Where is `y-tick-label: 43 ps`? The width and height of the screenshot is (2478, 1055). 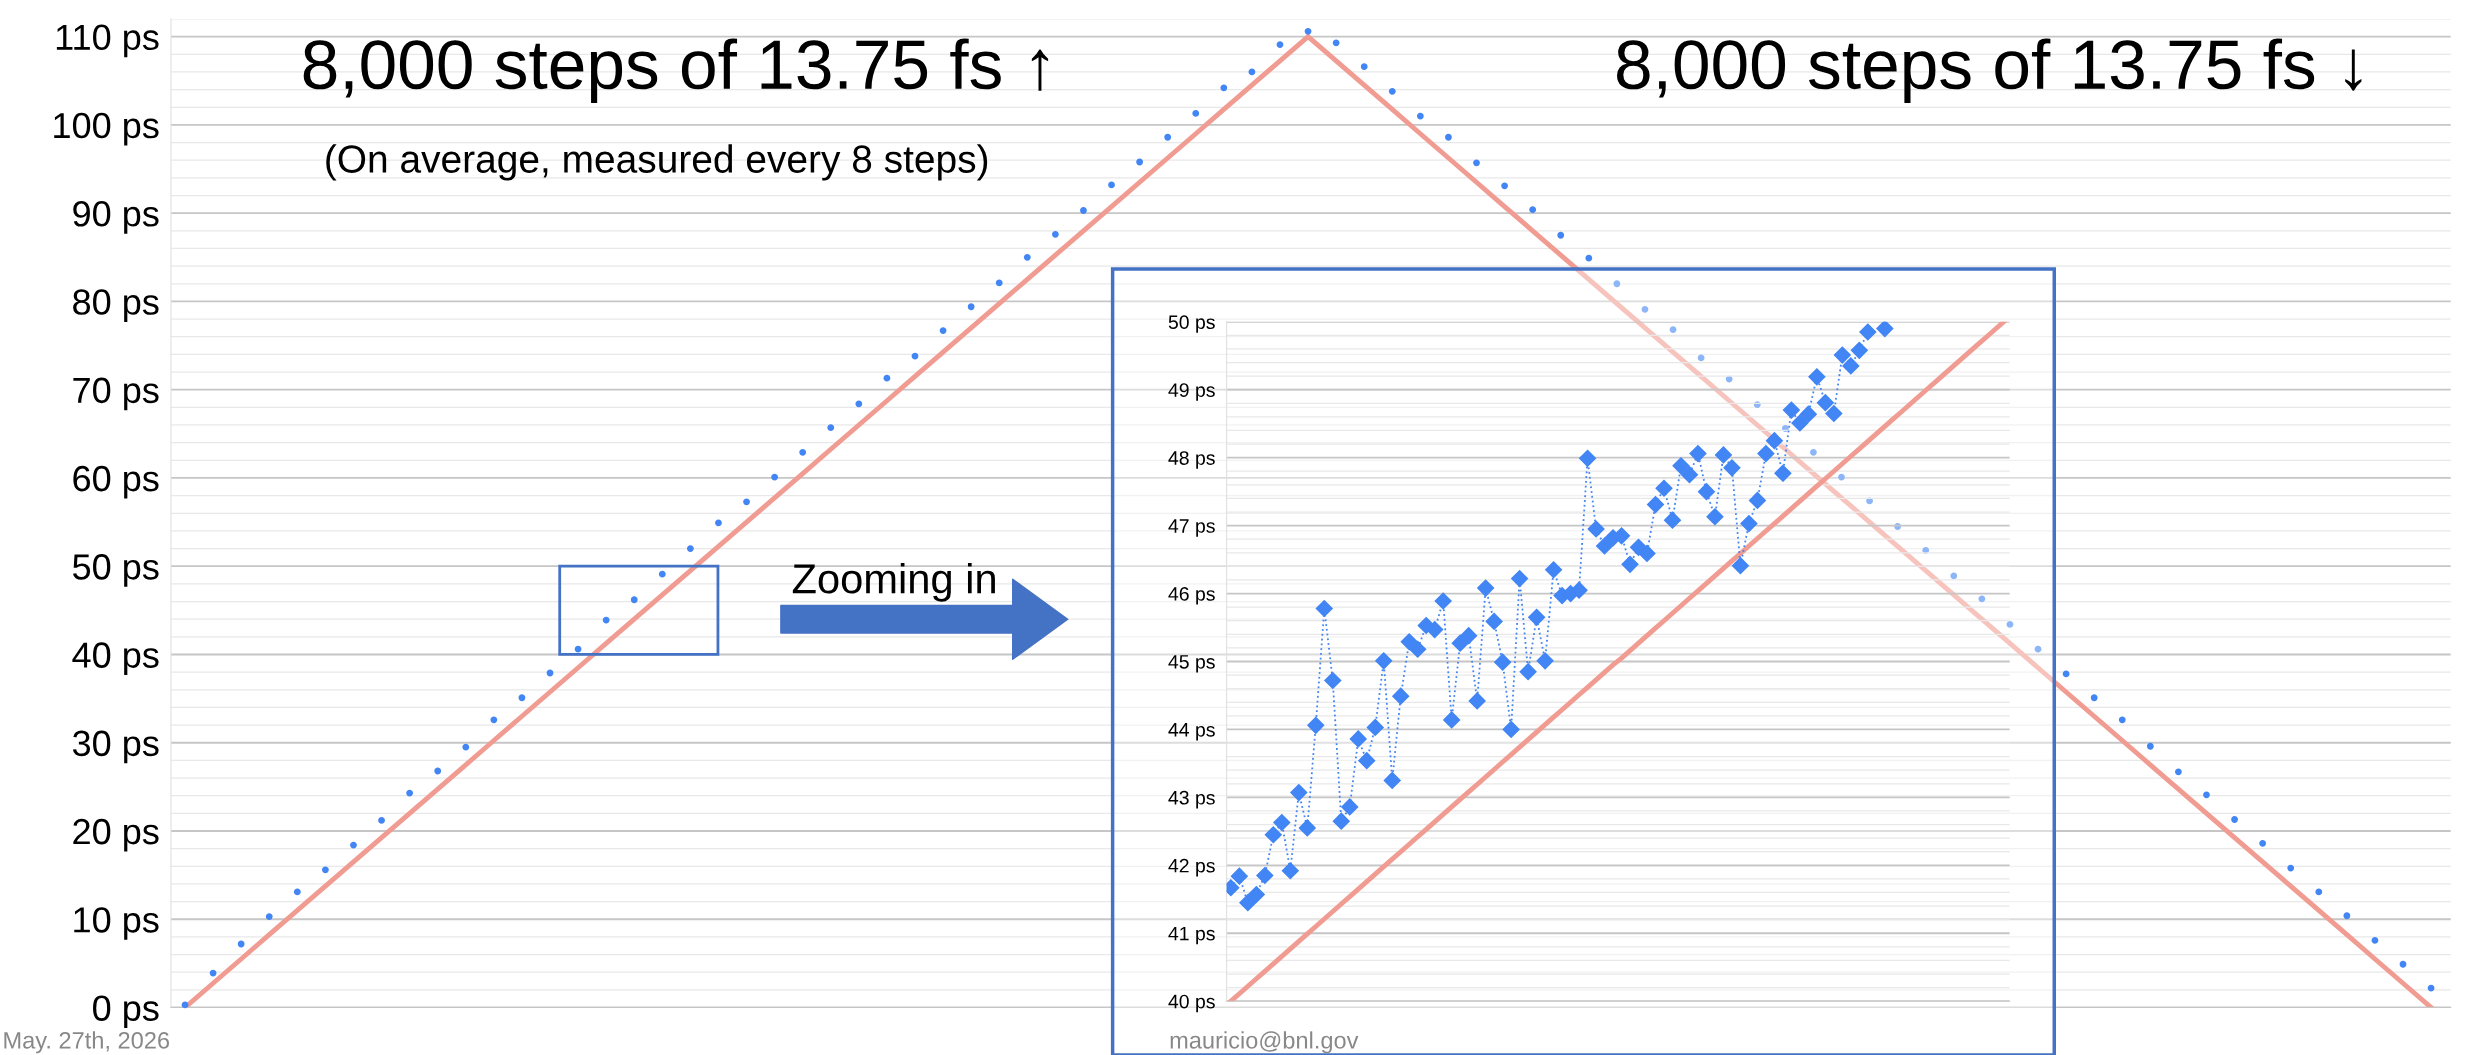 y-tick-label: 43 ps is located at coordinates (1191, 799).